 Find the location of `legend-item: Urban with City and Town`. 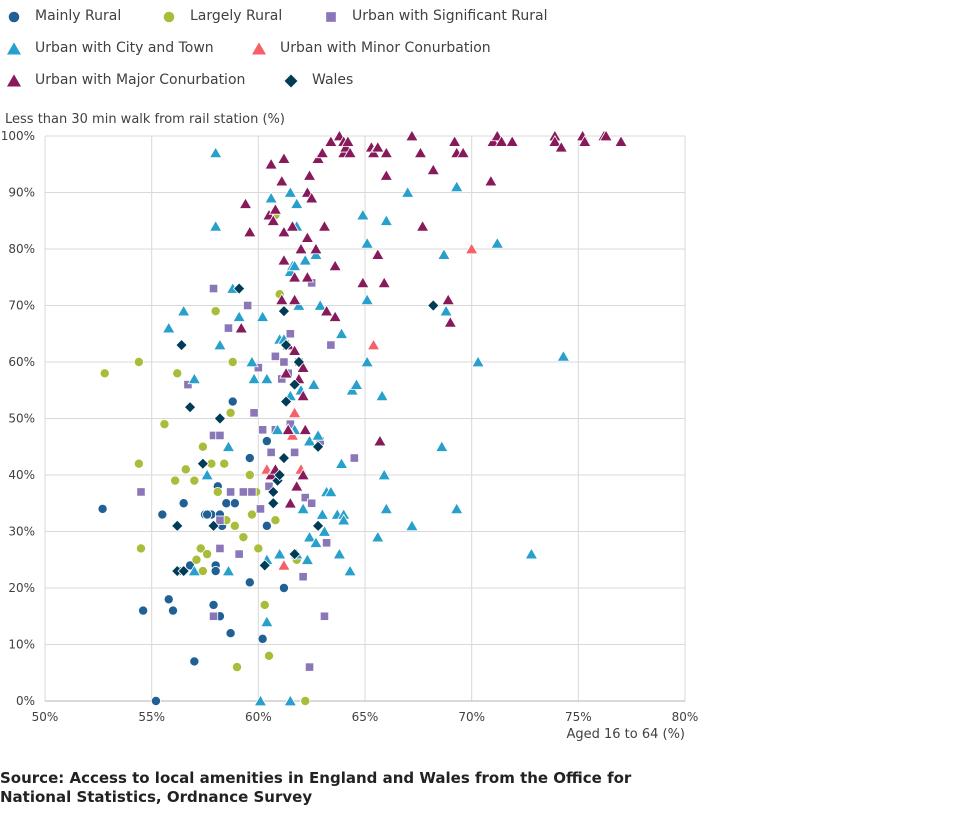

legend-item: Urban with City and Town is located at coordinates (109, 48).